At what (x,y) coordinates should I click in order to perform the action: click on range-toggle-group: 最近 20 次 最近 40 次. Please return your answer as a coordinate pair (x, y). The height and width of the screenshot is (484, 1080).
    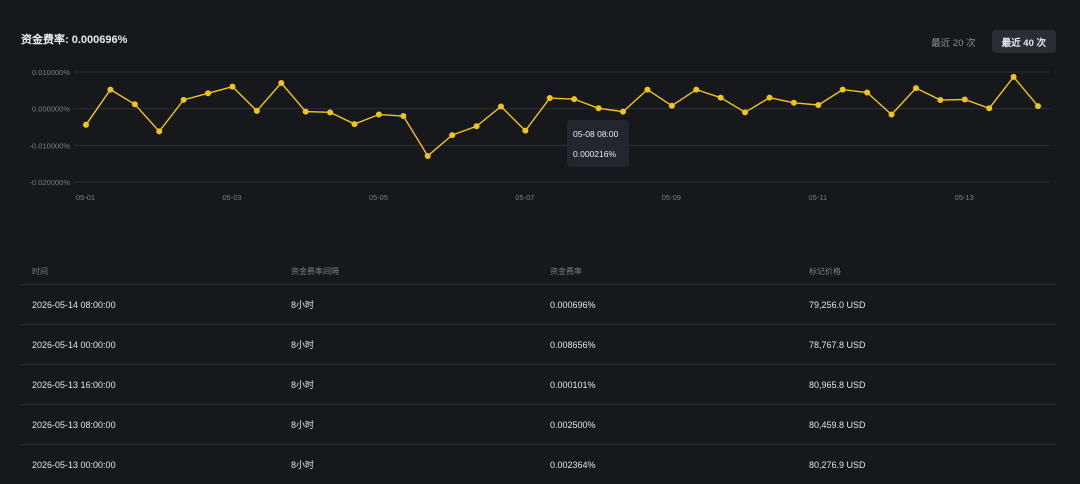
    Looking at the image, I should click on (988, 41).